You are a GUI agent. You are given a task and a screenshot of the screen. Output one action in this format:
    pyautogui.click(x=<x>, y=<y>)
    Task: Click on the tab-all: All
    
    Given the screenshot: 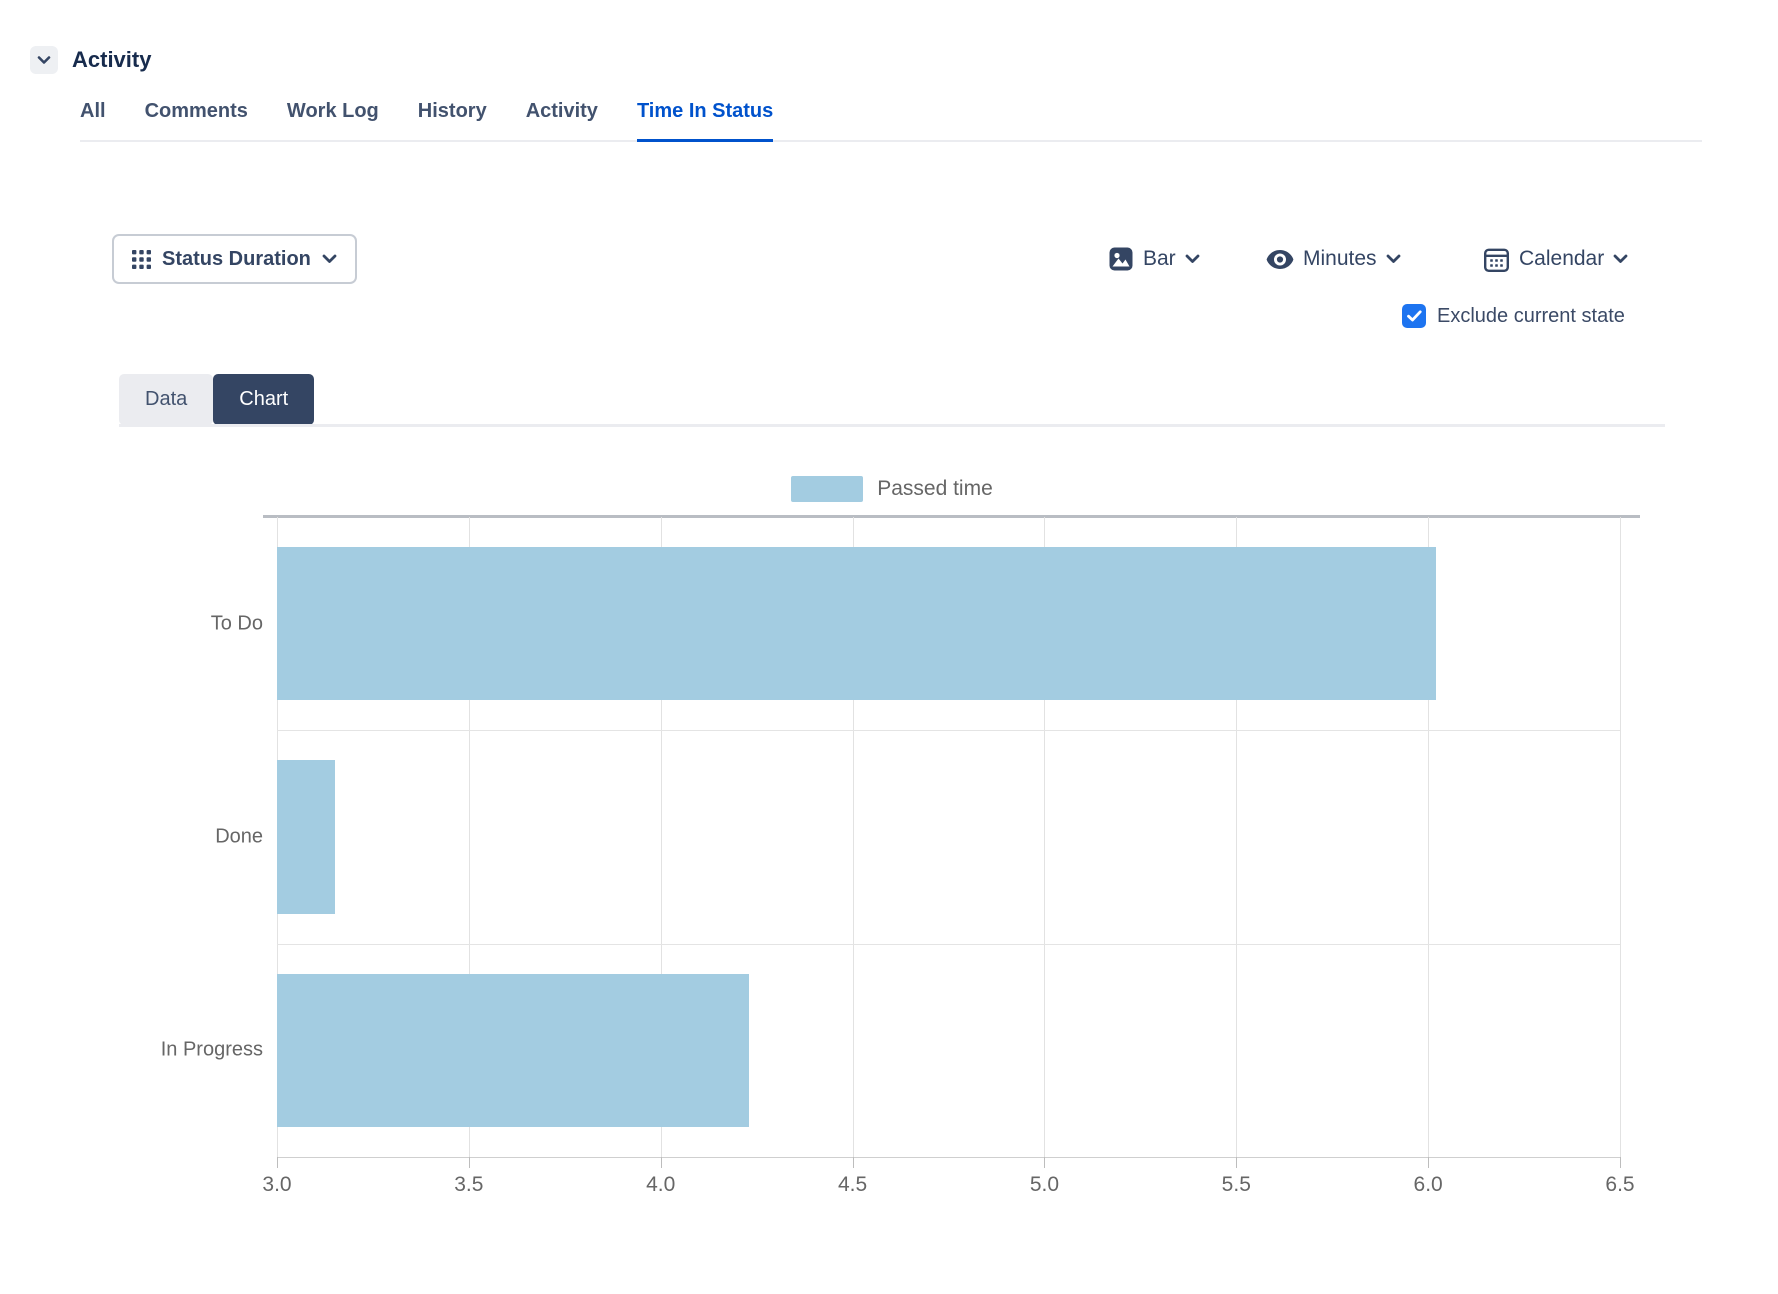 What is the action you would take?
    pyautogui.click(x=93, y=111)
    